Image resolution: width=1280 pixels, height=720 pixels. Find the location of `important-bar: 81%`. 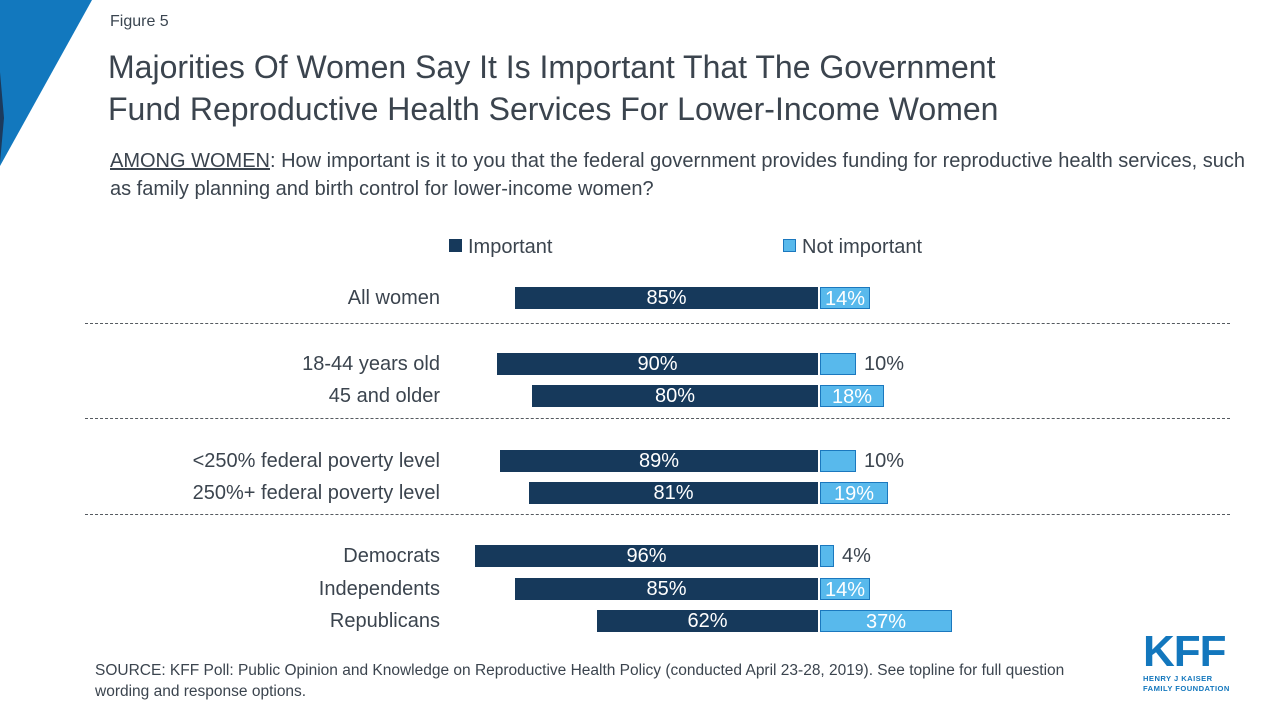

important-bar: 81% is located at coordinates (673, 493).